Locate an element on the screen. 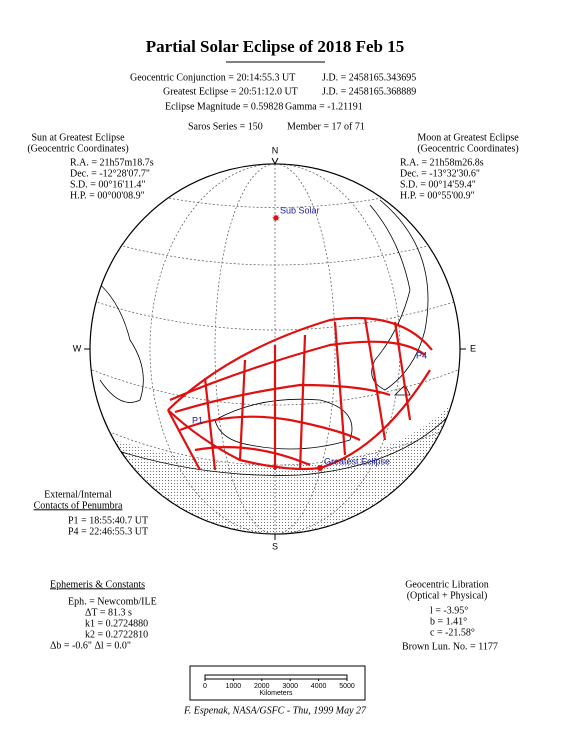 The image size is (569, 731). footer: F. Espenak, NASA/GSFC - Thu, 1999 May 27 is located at coordinates (275, 710).